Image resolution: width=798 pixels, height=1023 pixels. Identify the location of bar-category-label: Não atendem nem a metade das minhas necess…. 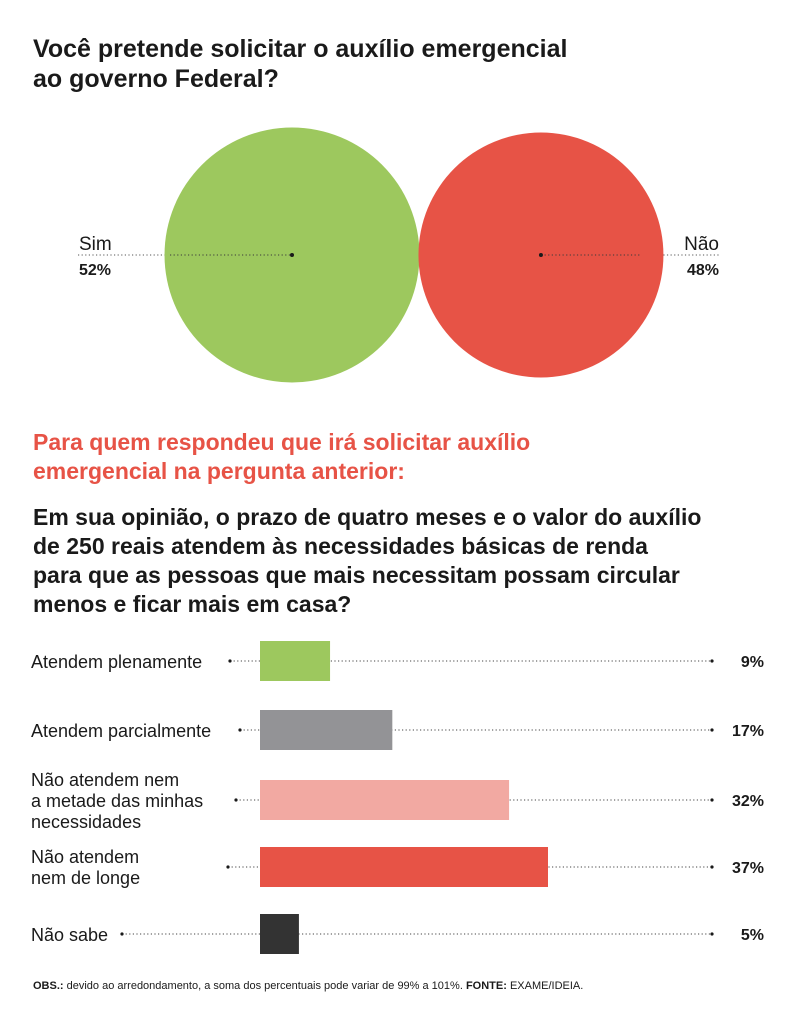
(136, 801).